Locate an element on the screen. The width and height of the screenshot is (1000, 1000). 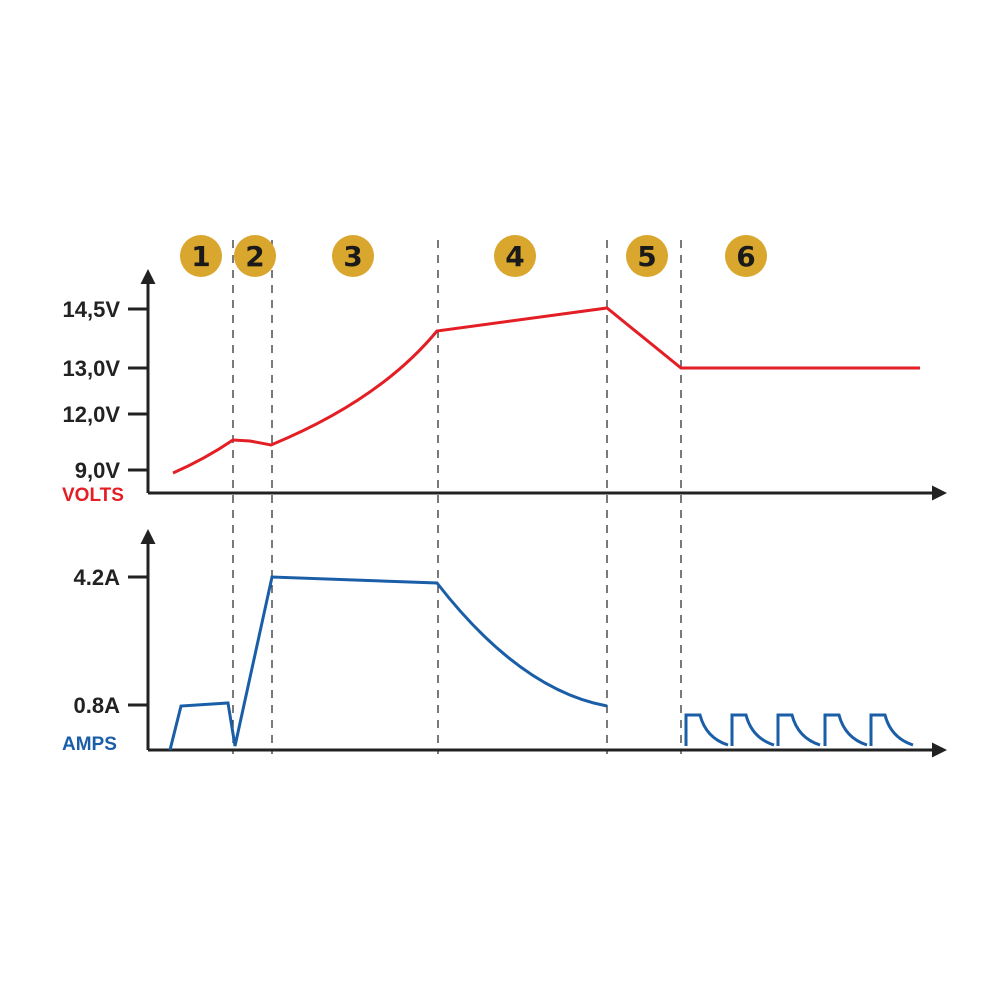
stage-number: 2 is located at coordinates (254, 256).